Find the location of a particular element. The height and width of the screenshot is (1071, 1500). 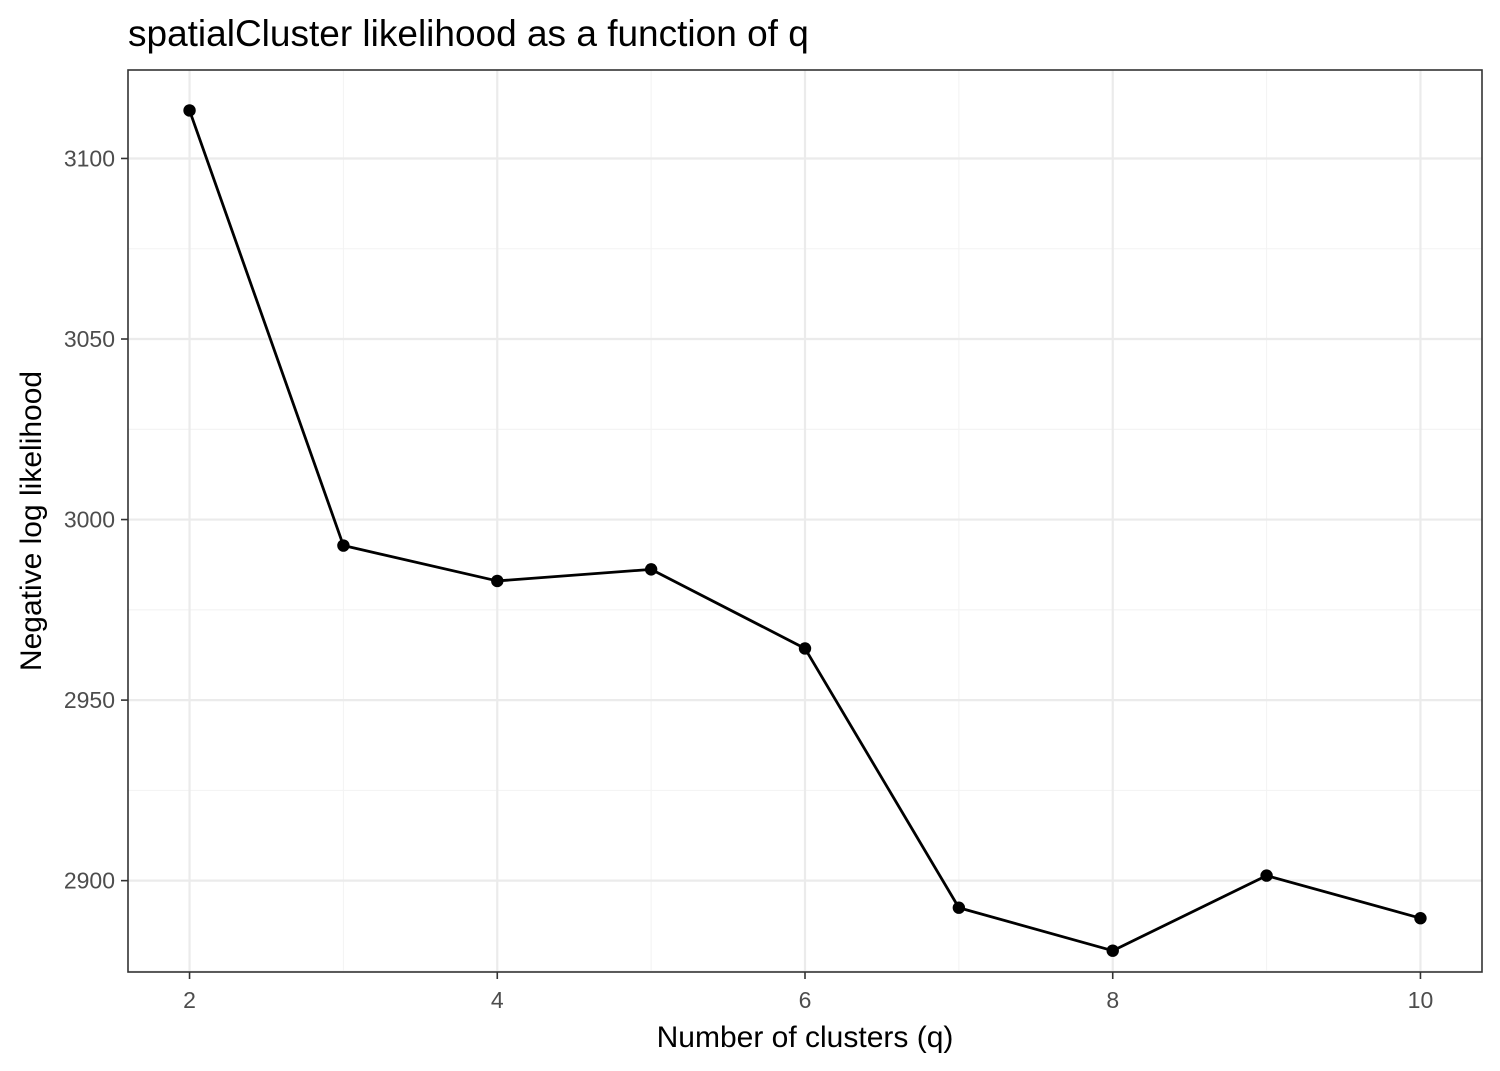

x-axis: 2 4 6 8 10 is located at coordinates (808, 992).